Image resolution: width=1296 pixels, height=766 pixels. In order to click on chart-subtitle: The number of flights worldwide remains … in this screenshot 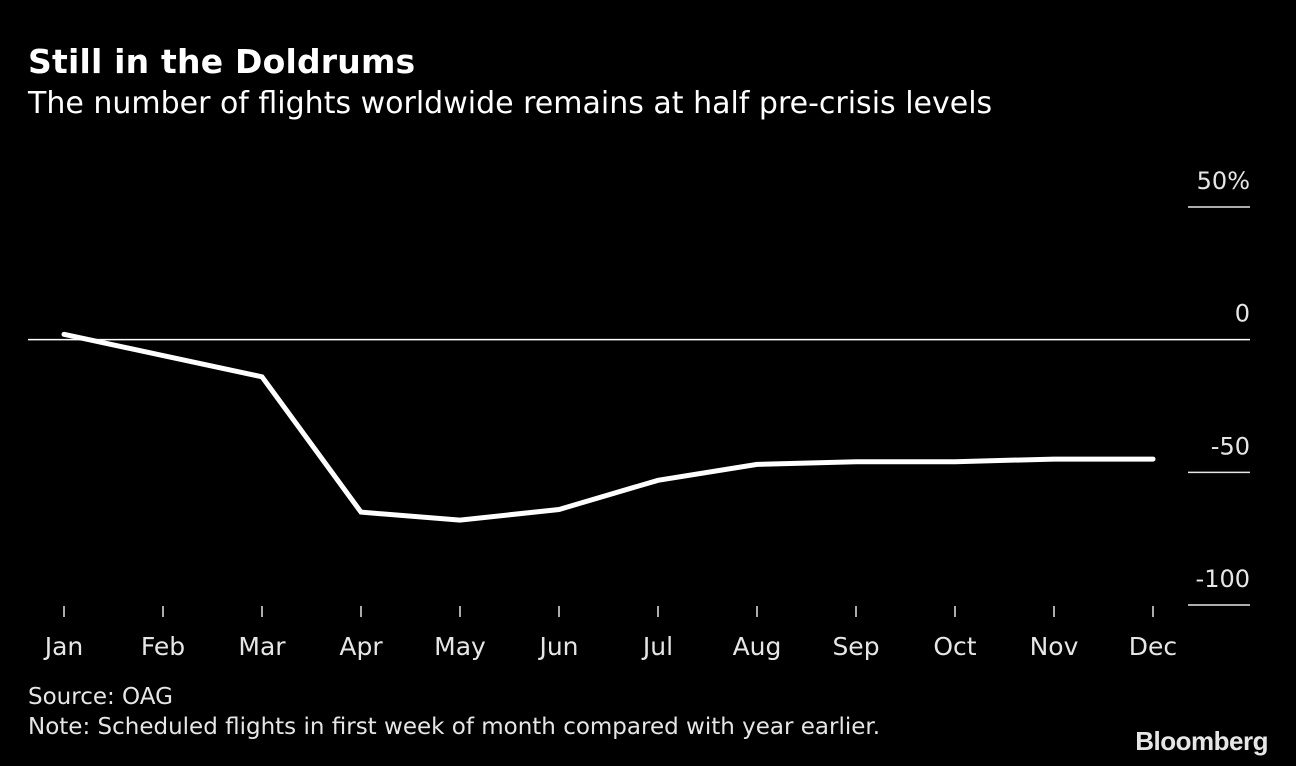, I will do `click(510, 103)`.